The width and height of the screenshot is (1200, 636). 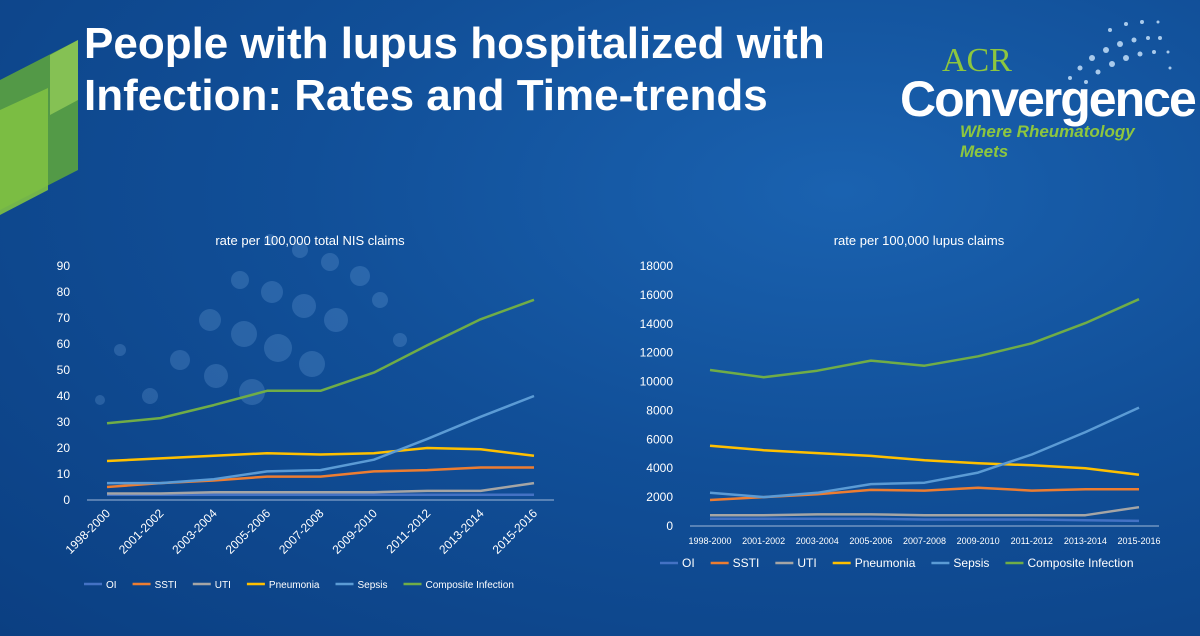 What do you see at coordinates (64, 422) in the screenshot?
I see `chart-1-y-tick-label: 30` at bounding box center [64, 422].